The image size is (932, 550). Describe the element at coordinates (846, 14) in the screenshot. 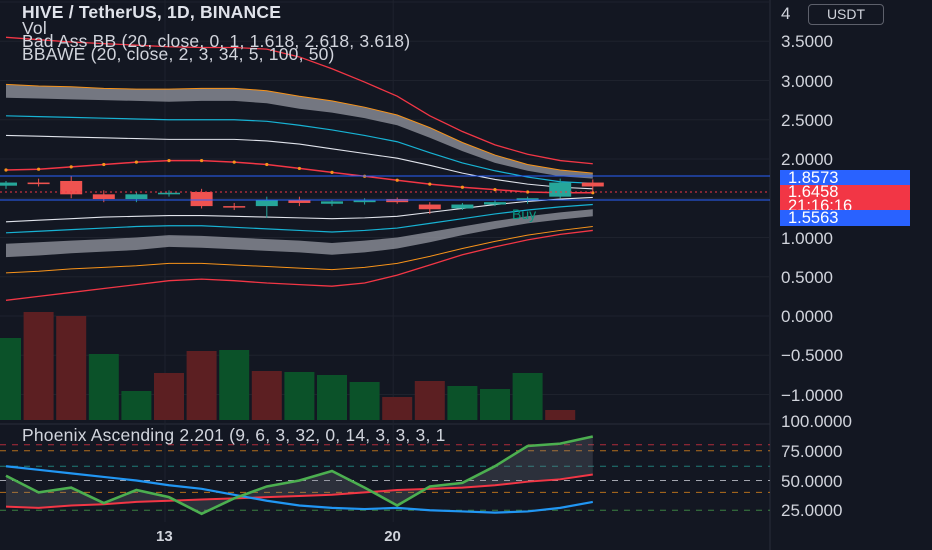

I see `currency-button: USDT` at that location.